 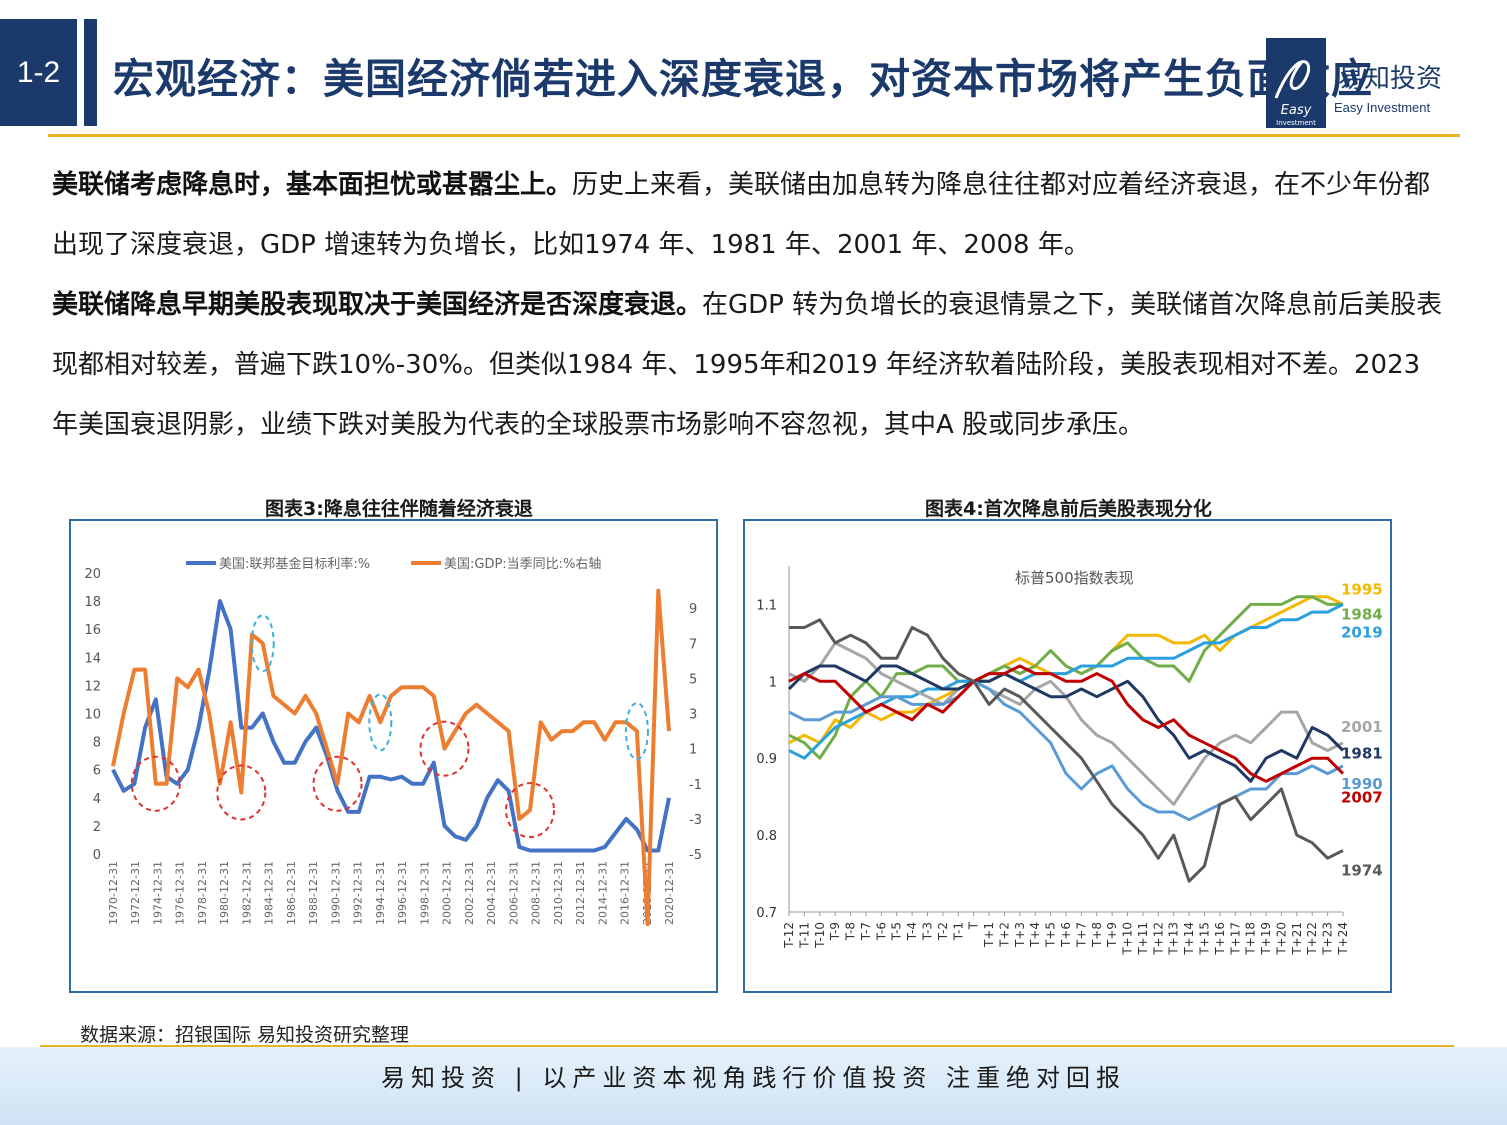 I want to click on x-tick-label: T-6, so click(x=881, y=931).